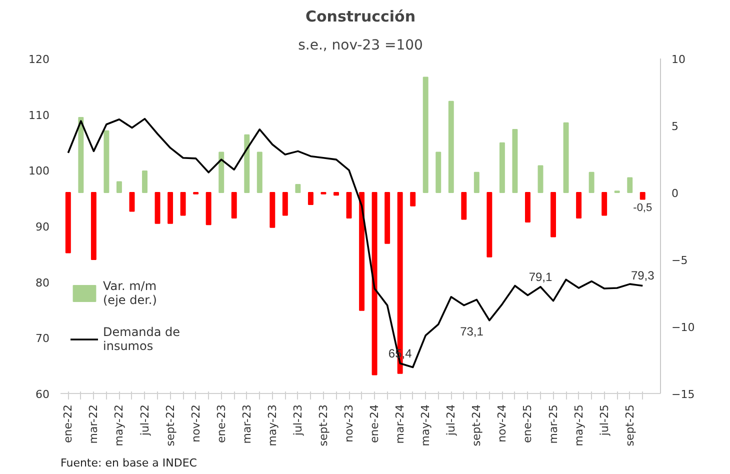  What do you see at coordinates (130, 293) in the screenshot?
I see `legend-label: Var. m/m (eje der.)` at bounding box center [130, 293].